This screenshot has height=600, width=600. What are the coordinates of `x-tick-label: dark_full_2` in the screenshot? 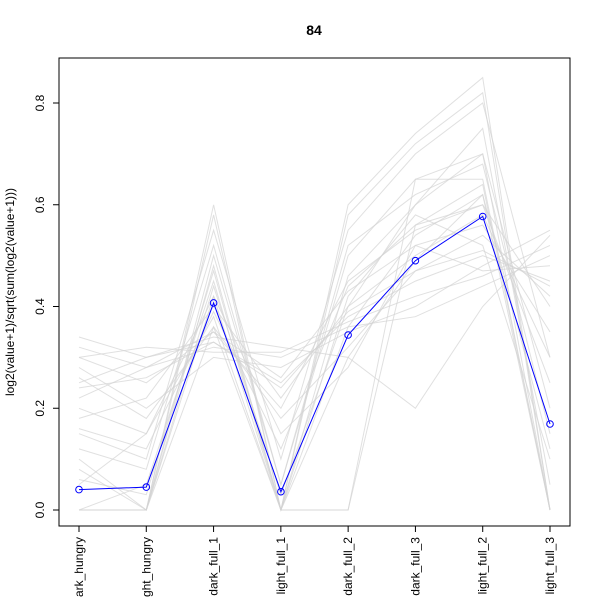 It's located at (348, 566).